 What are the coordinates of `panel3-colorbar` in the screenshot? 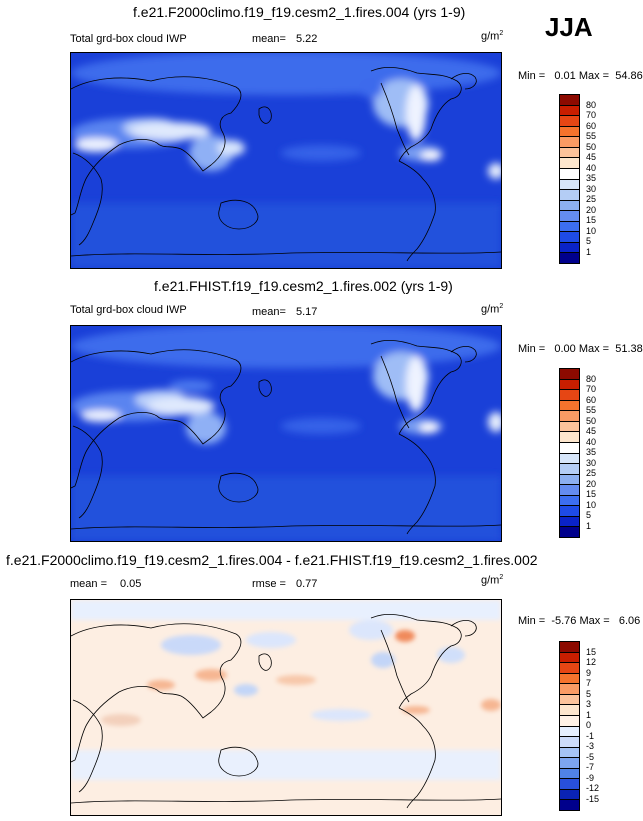 It's located at (569, 726).